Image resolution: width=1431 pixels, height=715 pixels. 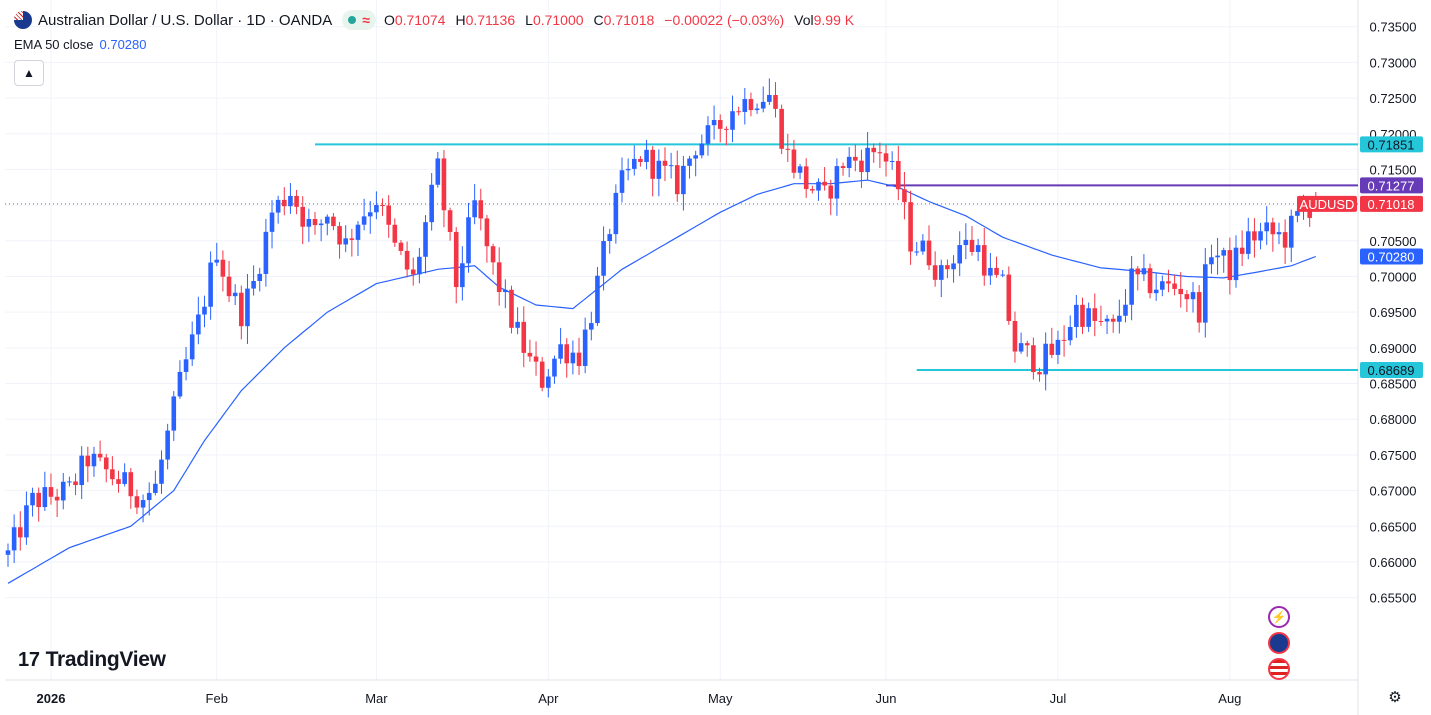 I want to click on hline-tag-upper: 0.71851, so click(x=1391, y=144).